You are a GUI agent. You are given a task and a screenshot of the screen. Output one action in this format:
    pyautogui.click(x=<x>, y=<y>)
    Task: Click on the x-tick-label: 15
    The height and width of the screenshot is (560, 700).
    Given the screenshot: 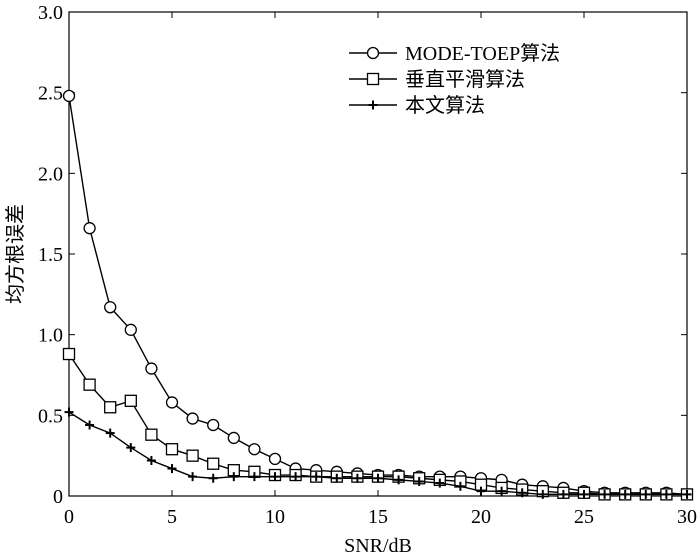 What is the action you would take?
    pyautogui.click(x=378, y=517)
    